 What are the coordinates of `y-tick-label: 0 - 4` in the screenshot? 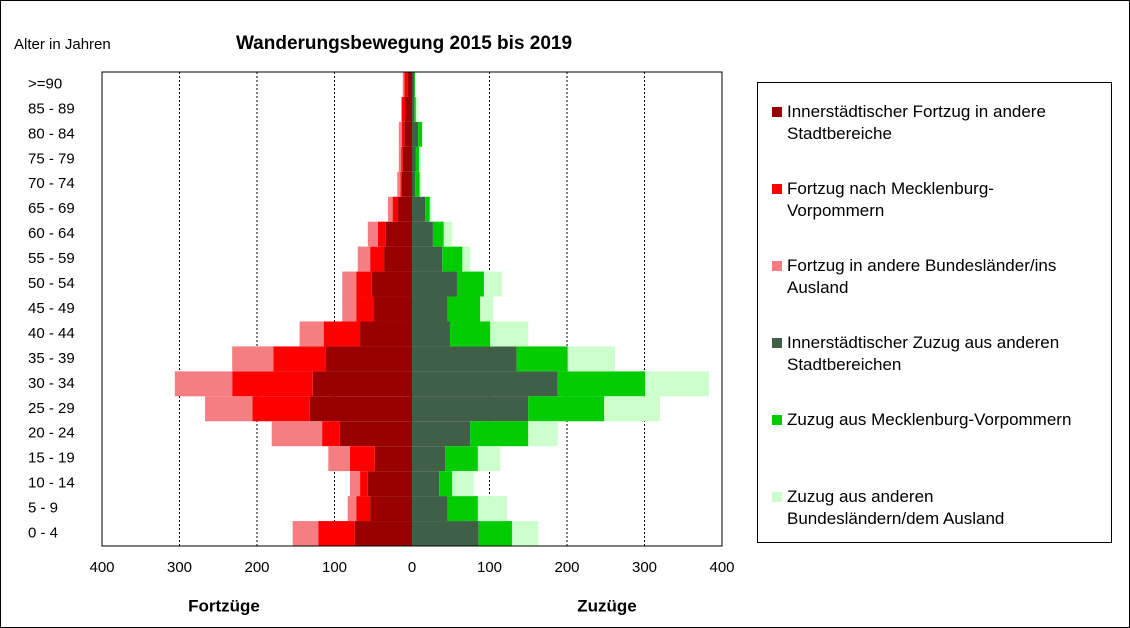 It's located at (43, 532).